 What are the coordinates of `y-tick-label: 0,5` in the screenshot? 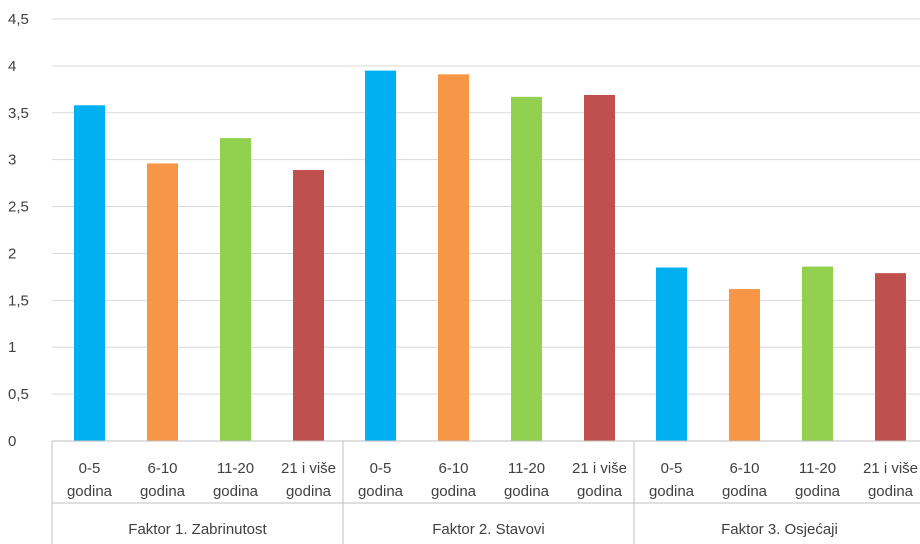 It's located at (18, 394).